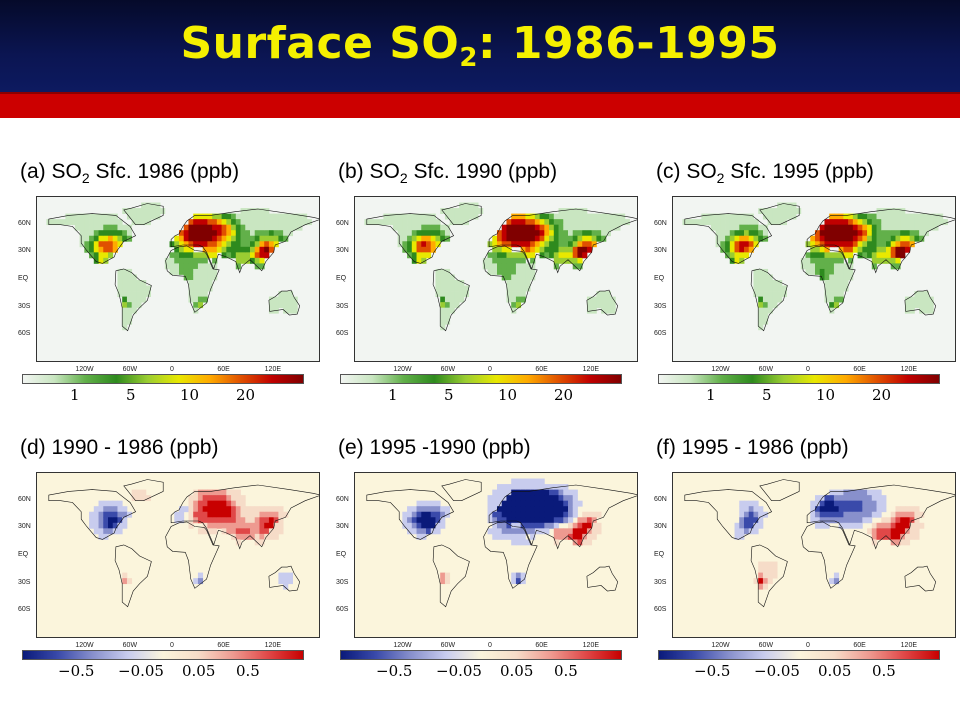 This screenshot has height=720, width=960. What do you see at coordinates (835, 671) in the screenshot?
I see `colorbar-label: 0.05` at bounding box center [835, 671].